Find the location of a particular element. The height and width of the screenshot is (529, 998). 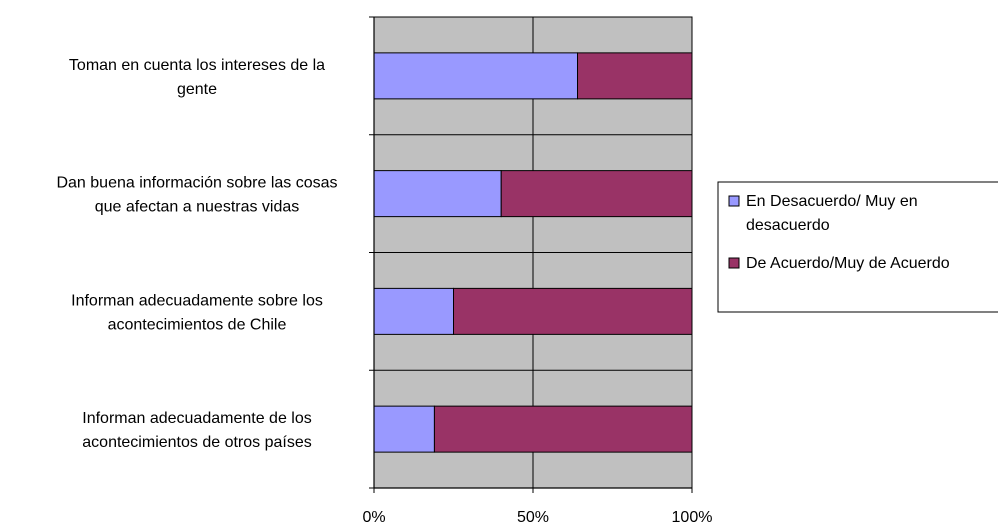

x-tick-labels: 0% 50% 100% is located at coordinates (537, 517).